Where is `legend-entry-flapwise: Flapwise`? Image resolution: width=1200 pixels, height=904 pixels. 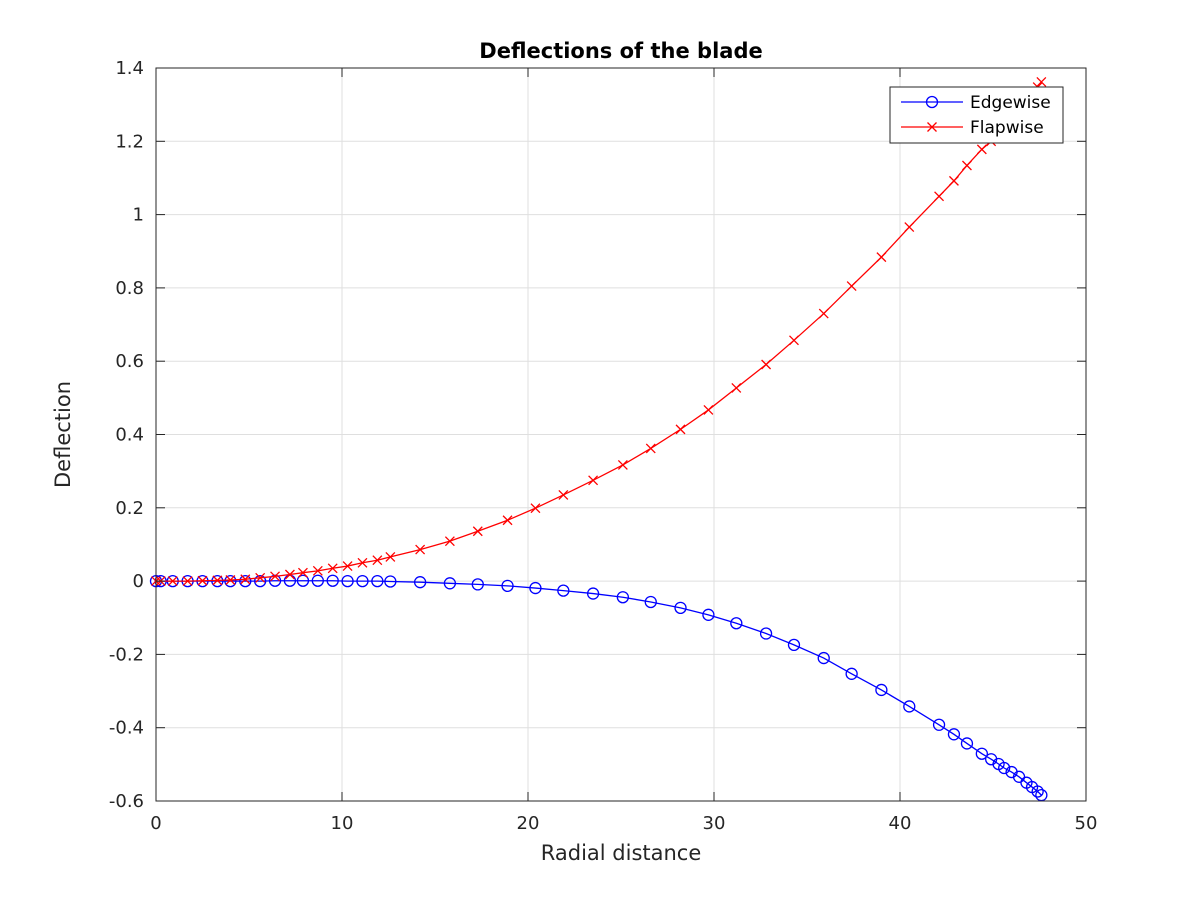
legend-entry-flapwise: Flapwise is located at coordinates (972, 128).